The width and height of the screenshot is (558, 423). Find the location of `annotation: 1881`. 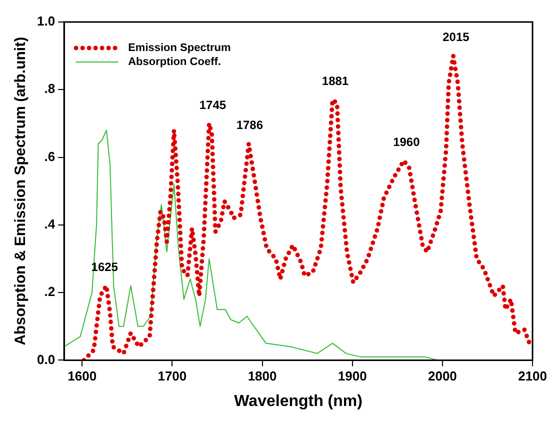

annotation: 1881 is located at coordinates (335, 81).